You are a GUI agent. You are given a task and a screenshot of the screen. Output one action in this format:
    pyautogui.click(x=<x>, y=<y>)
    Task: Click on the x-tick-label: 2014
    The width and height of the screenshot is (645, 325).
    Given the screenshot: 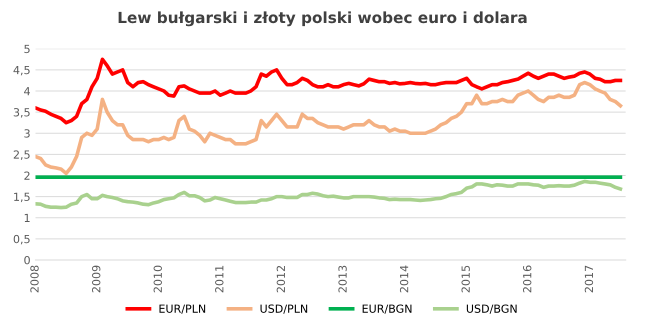 What is the action you would take?
    pyautogui.click(x=404, y=278)
    